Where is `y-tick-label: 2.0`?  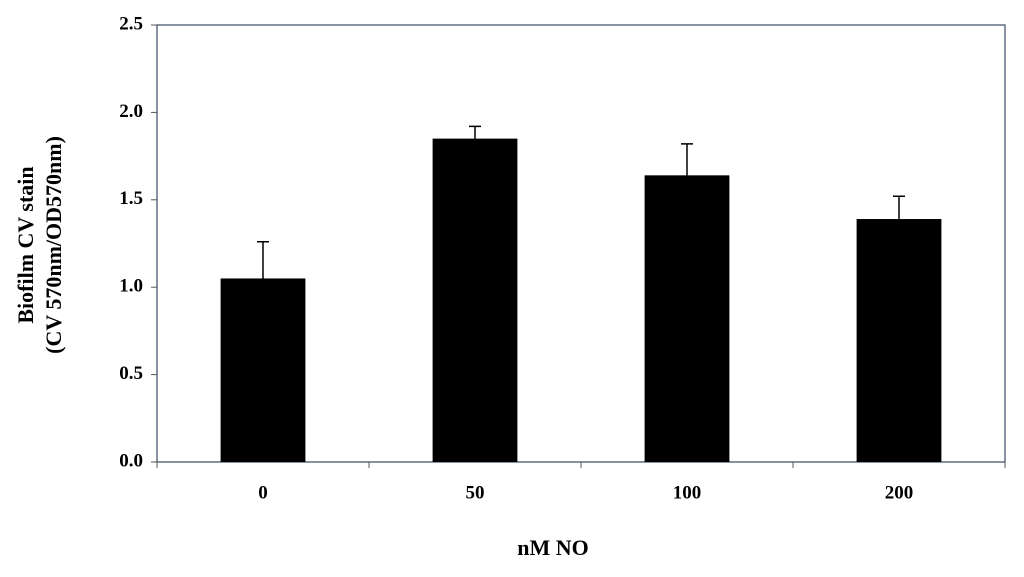 y-tick-label: 2.0 is located at coordinates (131, 111).